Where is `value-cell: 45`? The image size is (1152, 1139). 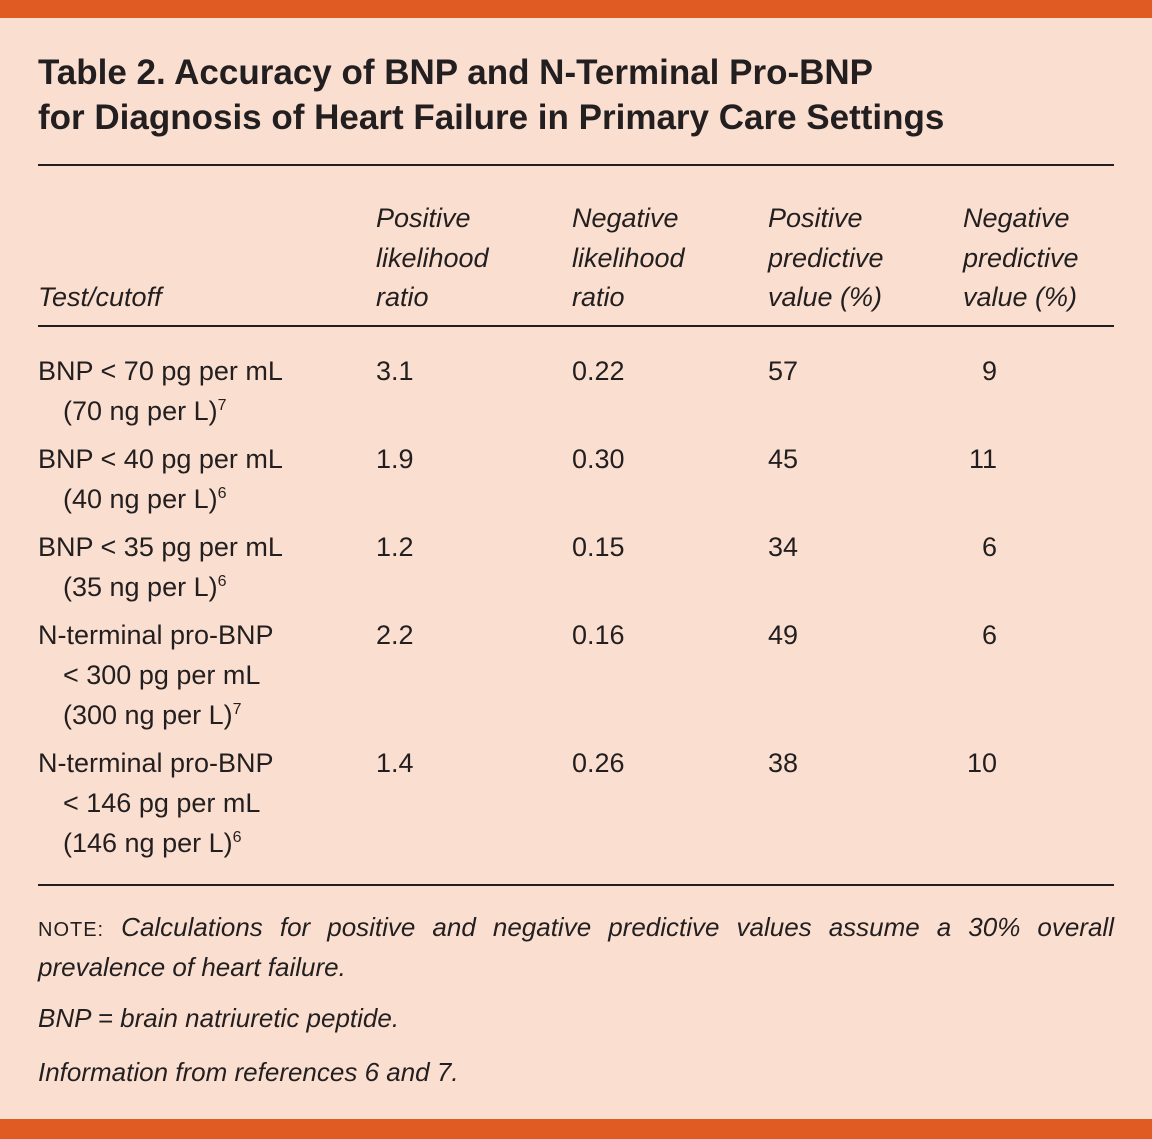 value-cell: 45 is located at coordinates (783, 459).